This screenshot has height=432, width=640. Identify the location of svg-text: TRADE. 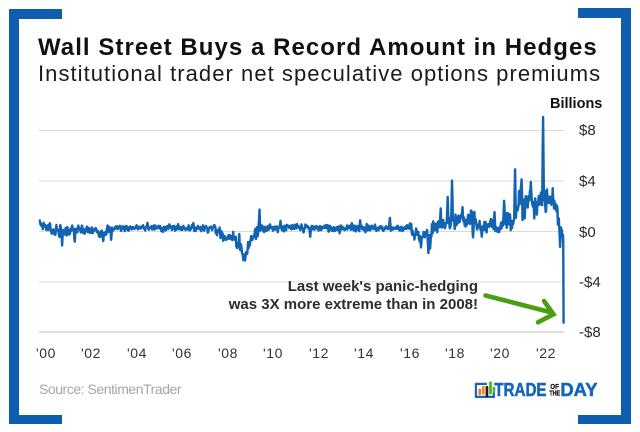
(520, 389).